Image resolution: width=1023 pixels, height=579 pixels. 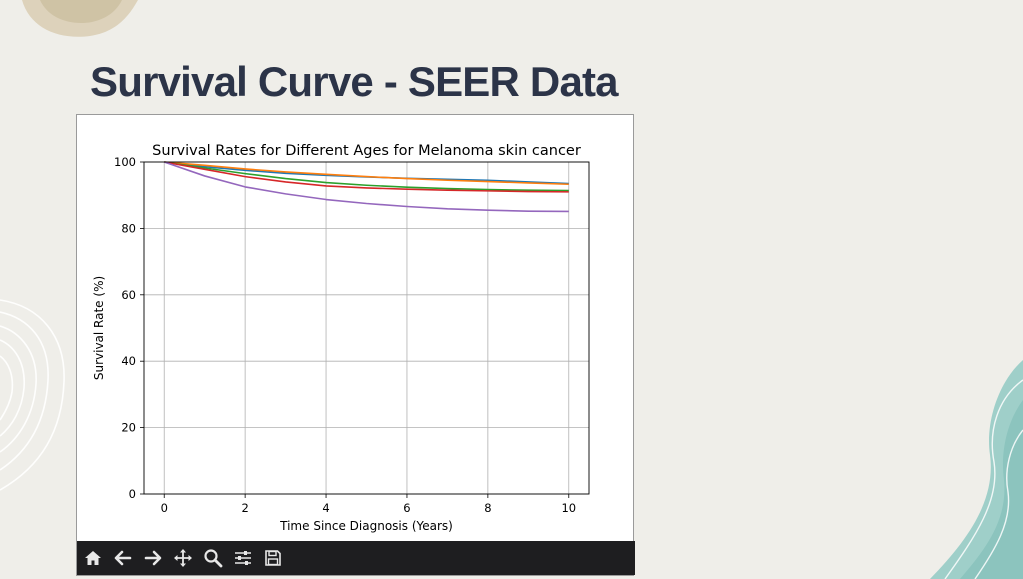 I want to click on y-tick-label: 40, so click(x=128, y=361).